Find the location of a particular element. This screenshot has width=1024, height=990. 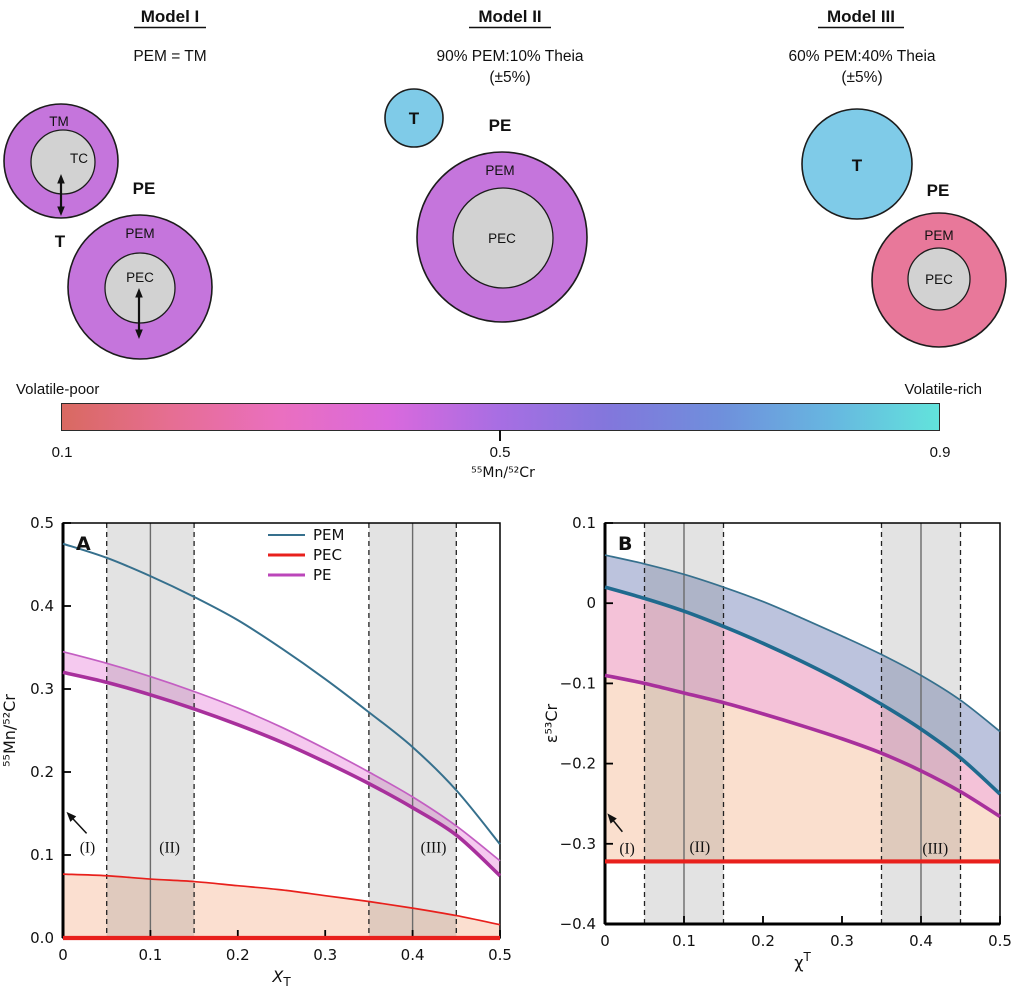

model1-tc-label: TC is located at coordinates (79, 158).